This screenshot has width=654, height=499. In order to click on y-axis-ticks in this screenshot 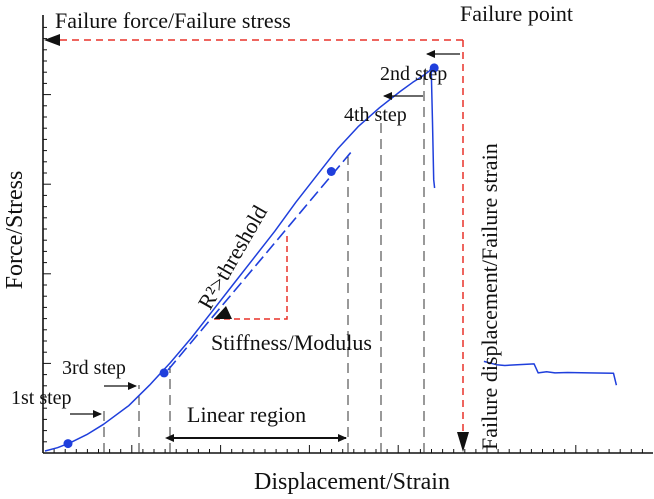, I will do `click(47, 240)`.